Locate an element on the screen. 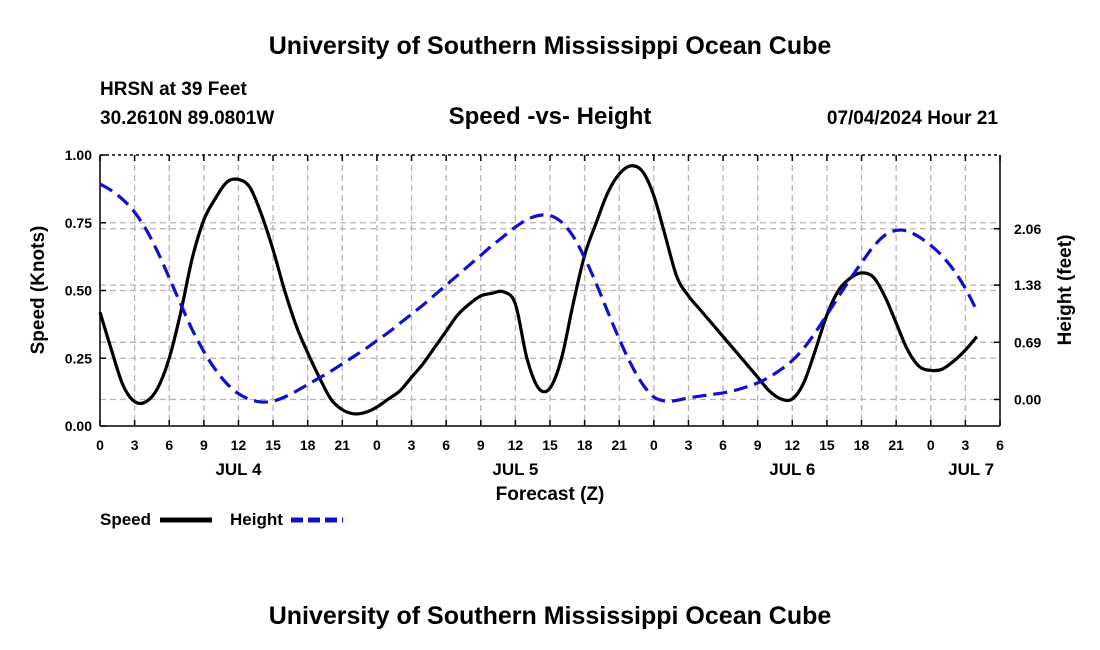  location-label: 30.2610N 89.0801W is located at coordinates (187, 118).